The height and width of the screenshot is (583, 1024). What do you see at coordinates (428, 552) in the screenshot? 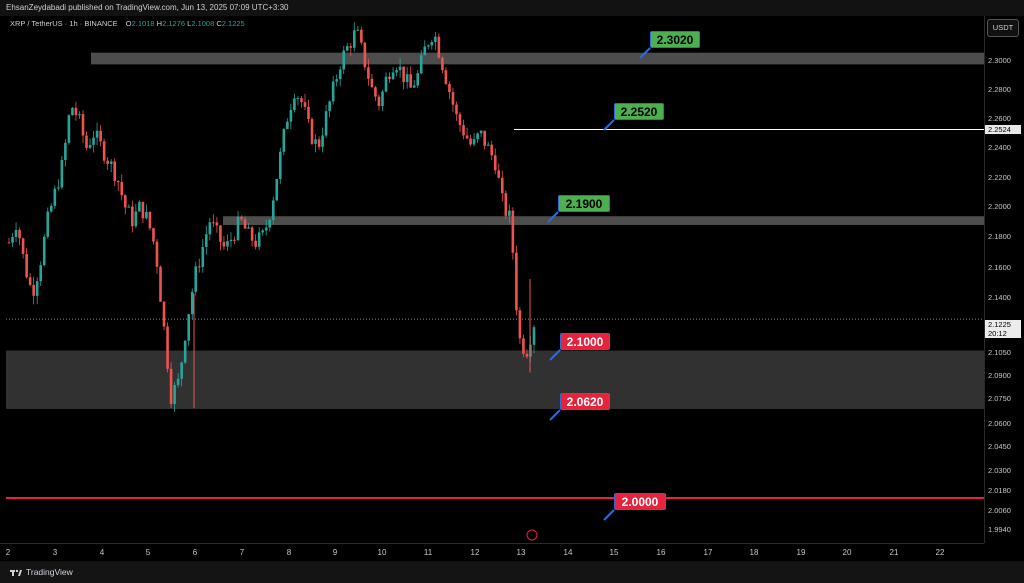
I see `time-tick: 11` at bounding box center [428, 552].